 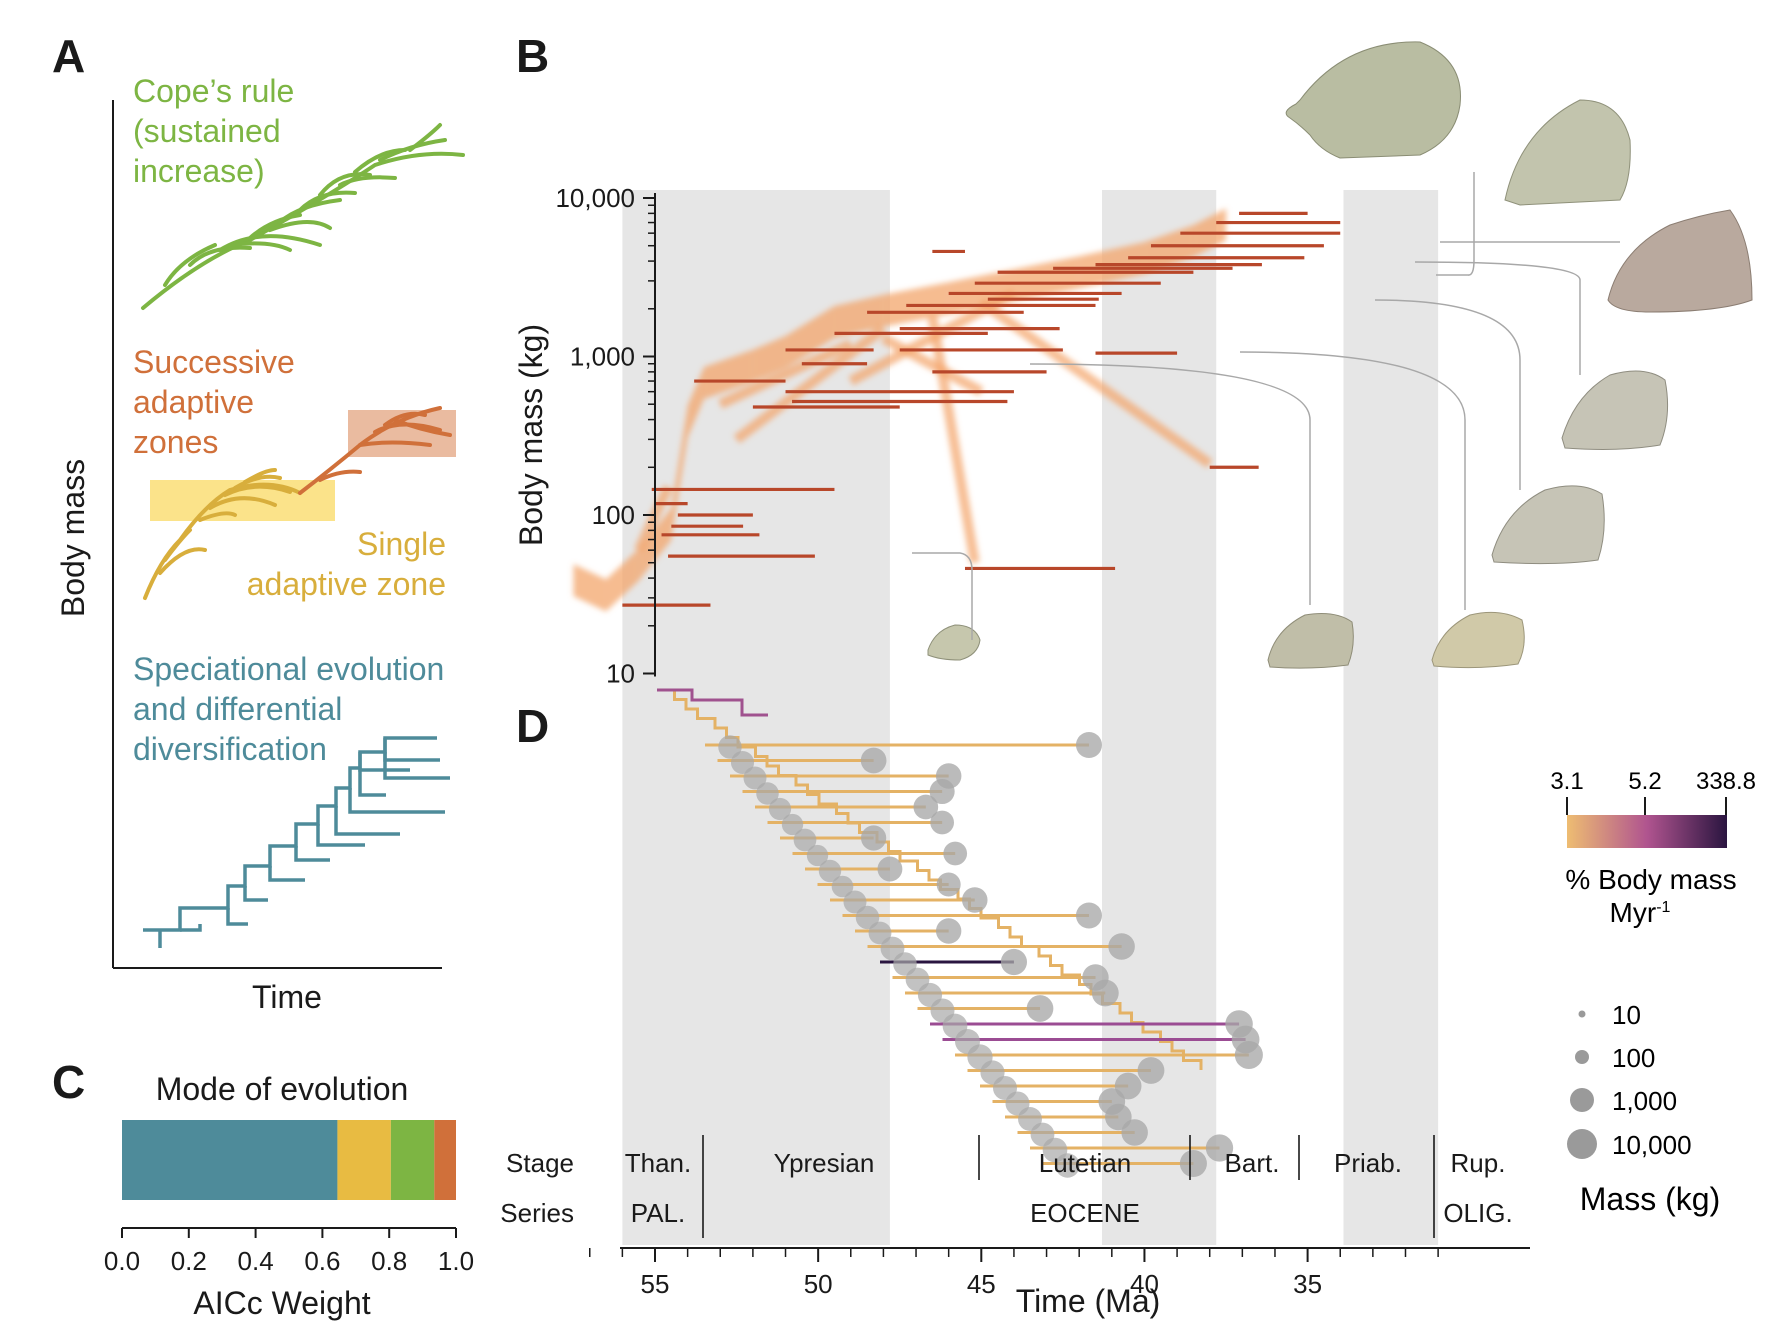 What do you see at coordinates (193, 402) in the screenshot?
I see `successive-line-2: adaptive` at bounding box center [193, 402].